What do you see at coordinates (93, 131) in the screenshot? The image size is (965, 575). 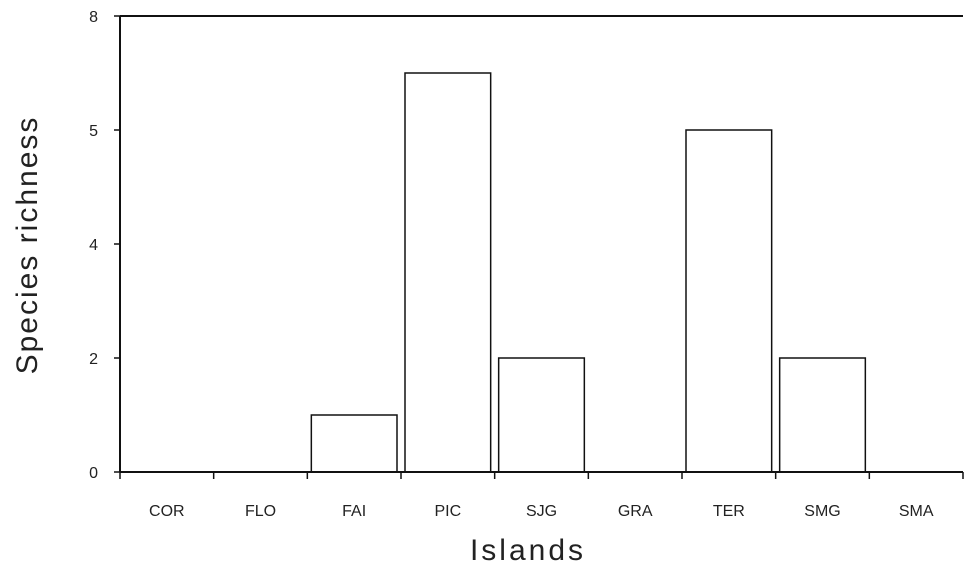 I see `y-tick-label: 5` at bounding box center [93, 131].